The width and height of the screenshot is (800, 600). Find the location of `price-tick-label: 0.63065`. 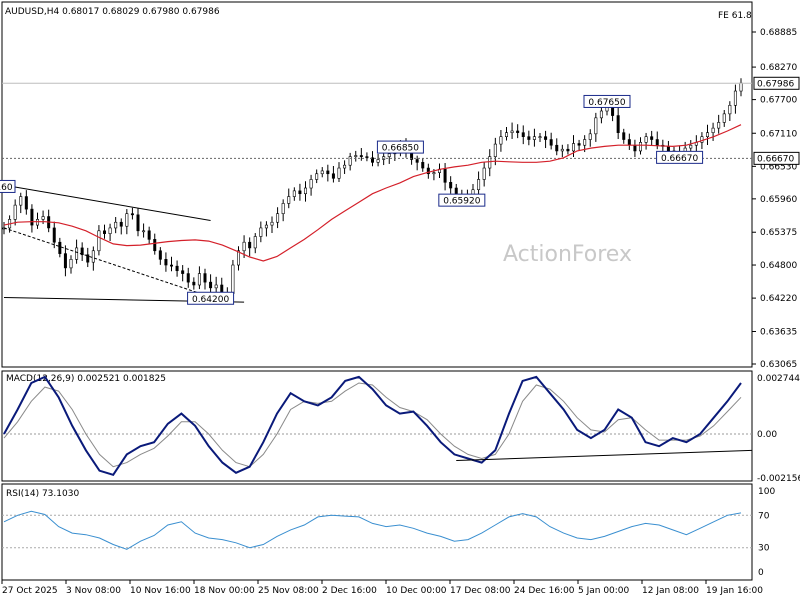

price-tick-label: 0.63065 is located at coordinates (778, 365).